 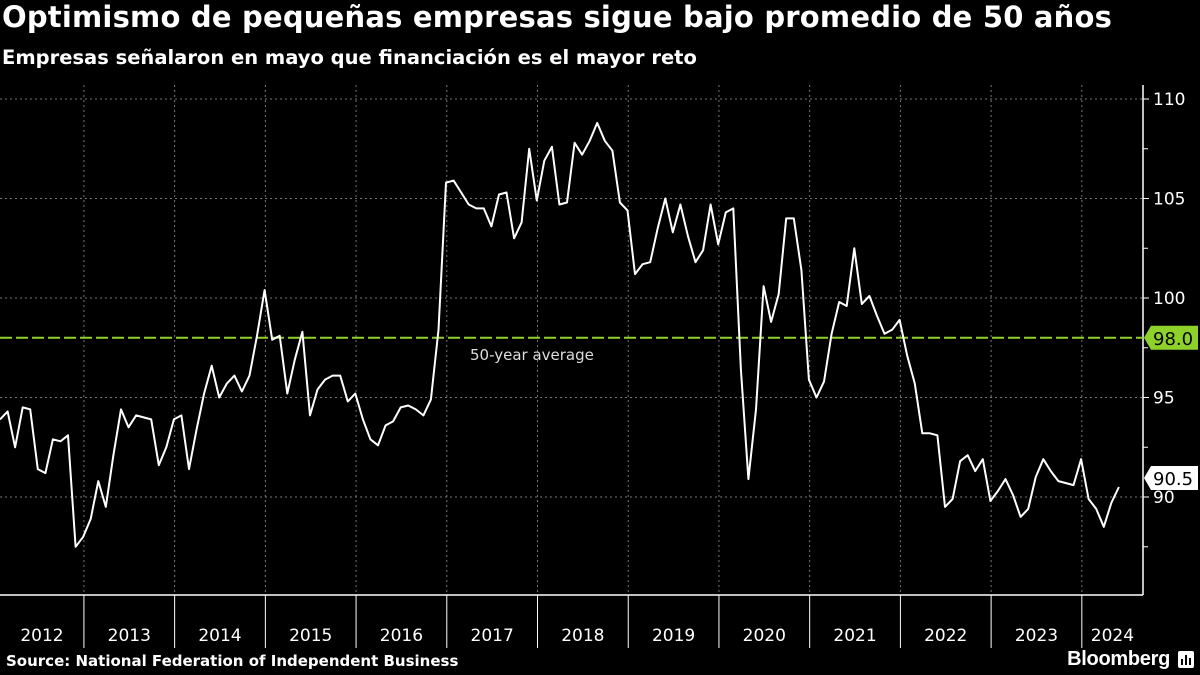 What do you see at coordinates (401, 636) in the screenshot?
I see `x-tick-label: 2016` at bounding box center [401, 636].